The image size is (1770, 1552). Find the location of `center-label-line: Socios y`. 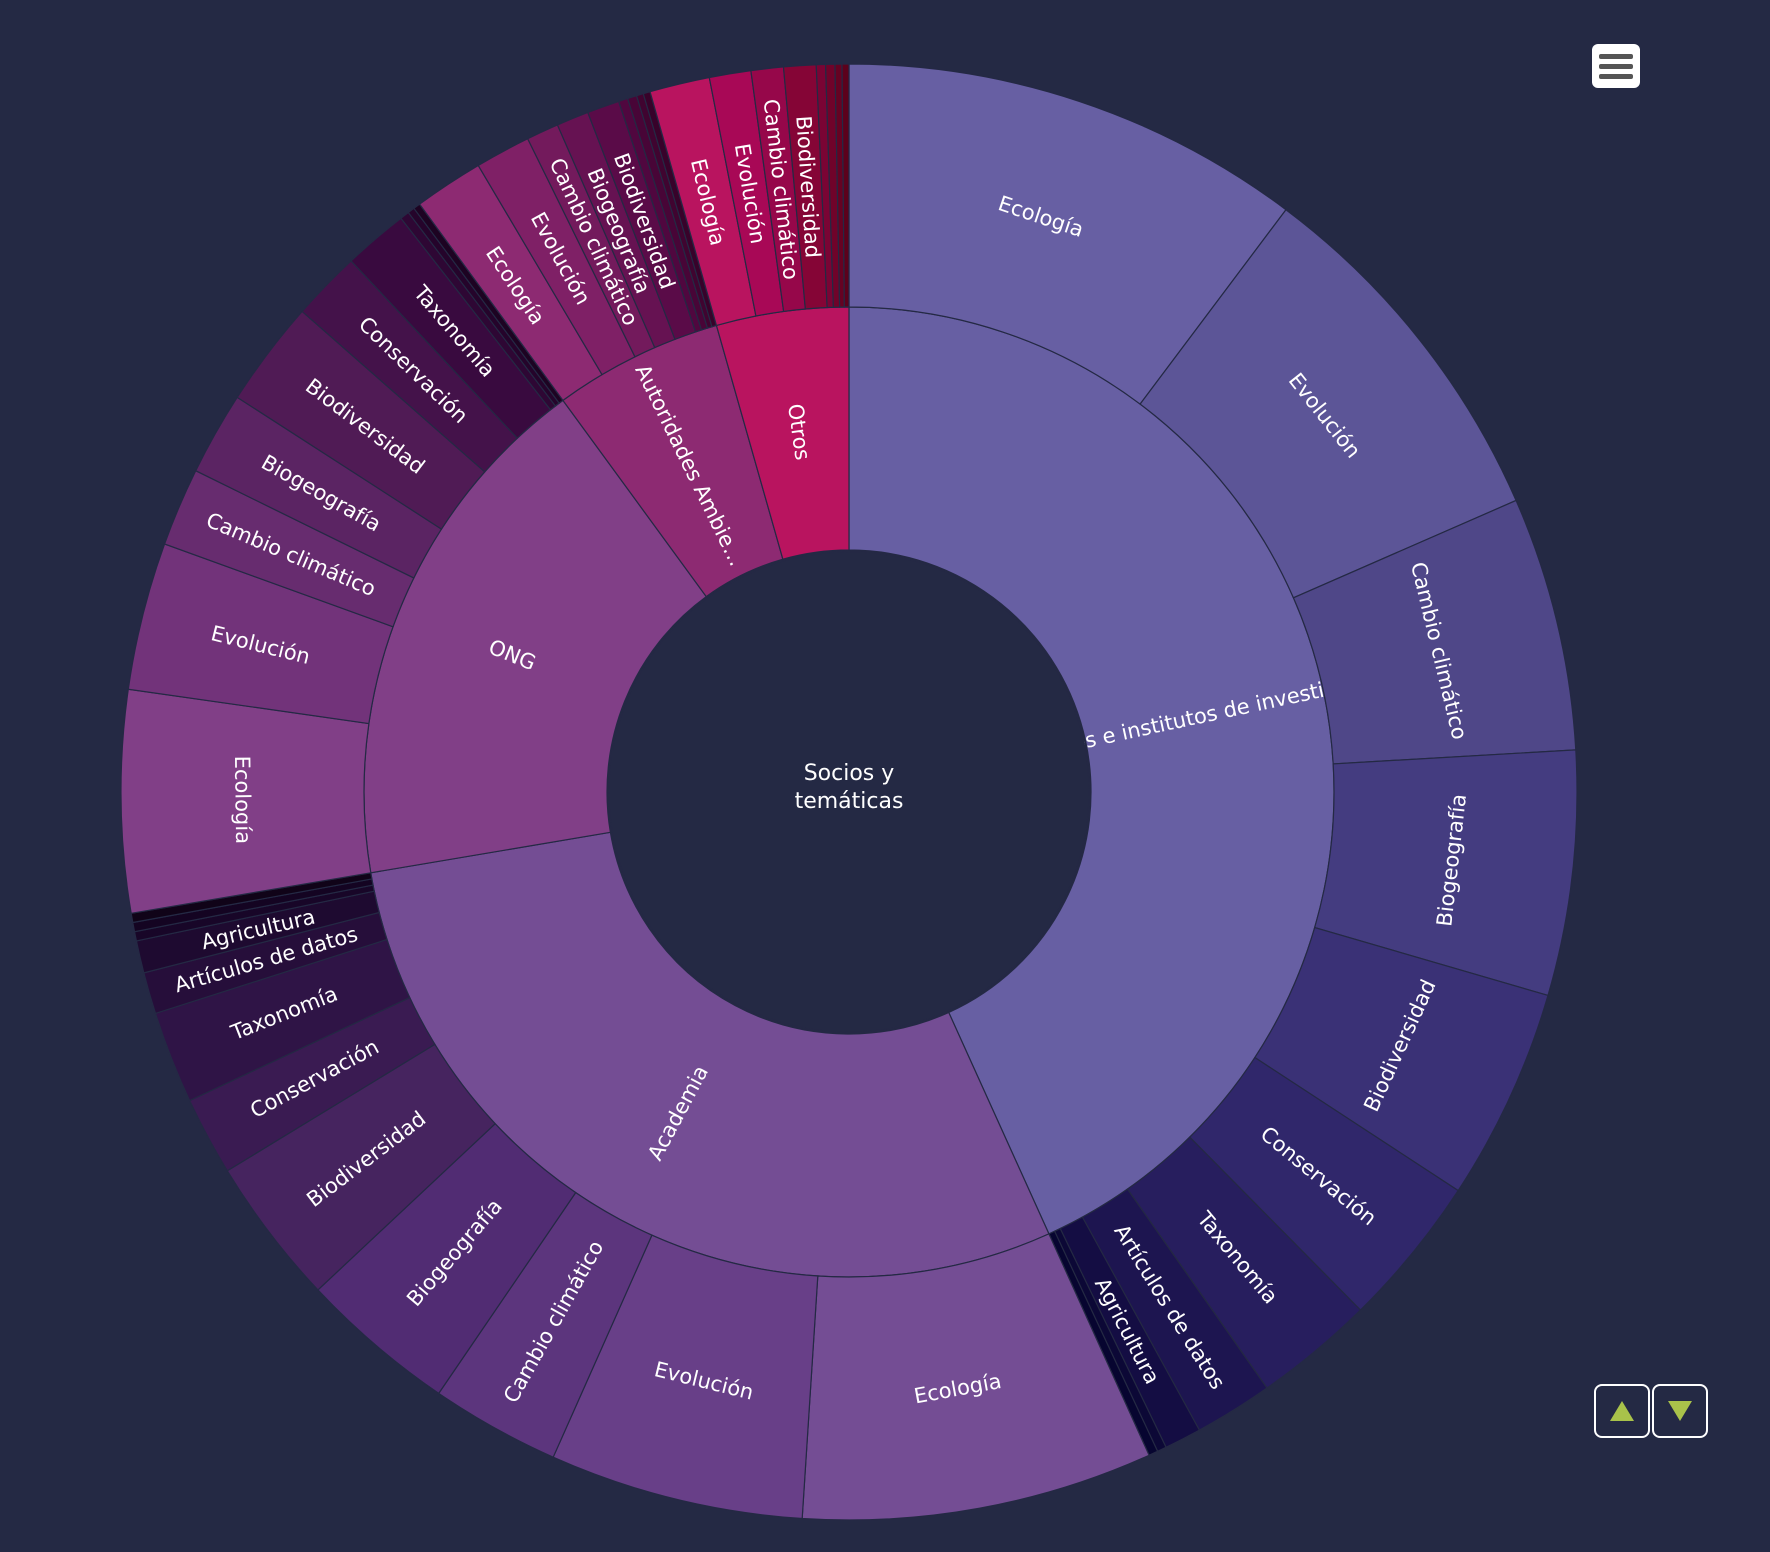

center-label-line: Socios y is located at coordinates (849, 773).